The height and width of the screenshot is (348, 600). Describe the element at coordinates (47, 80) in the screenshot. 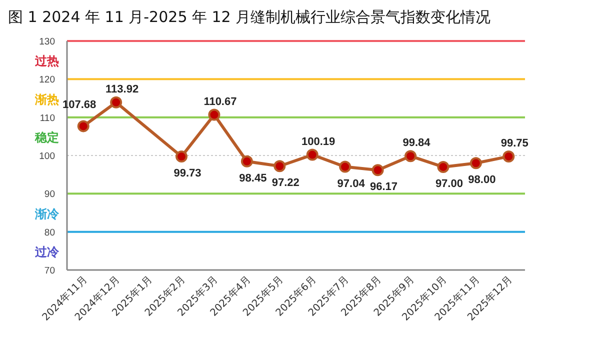

I see `y-tick-label: 120` at that location.